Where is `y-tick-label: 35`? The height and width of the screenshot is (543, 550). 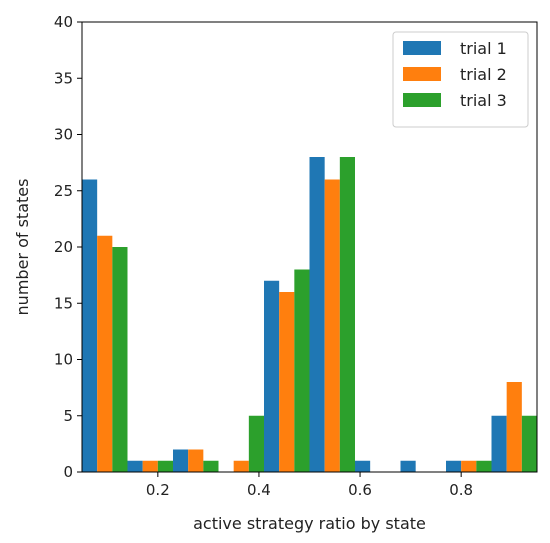
y-tick-label: 35 is located at coordinates (63, 78).